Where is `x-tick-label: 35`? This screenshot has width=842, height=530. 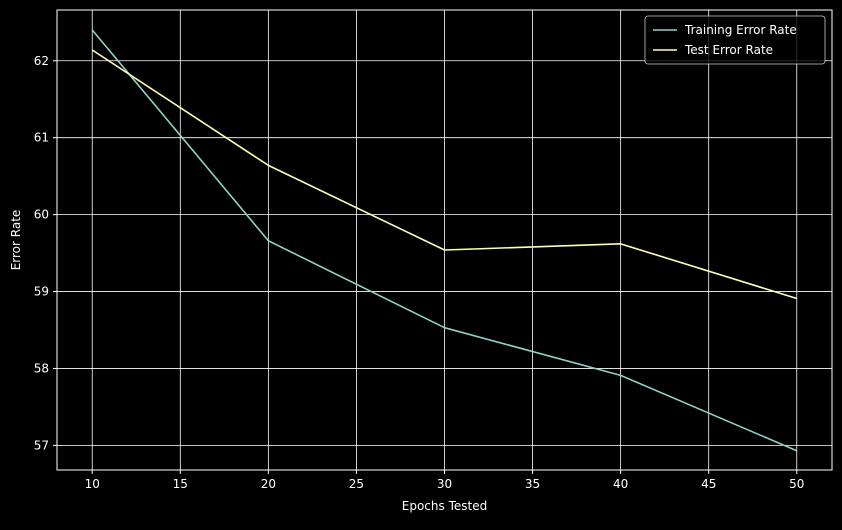
x-tick-label: 35 is located at coordinates (532, 484).